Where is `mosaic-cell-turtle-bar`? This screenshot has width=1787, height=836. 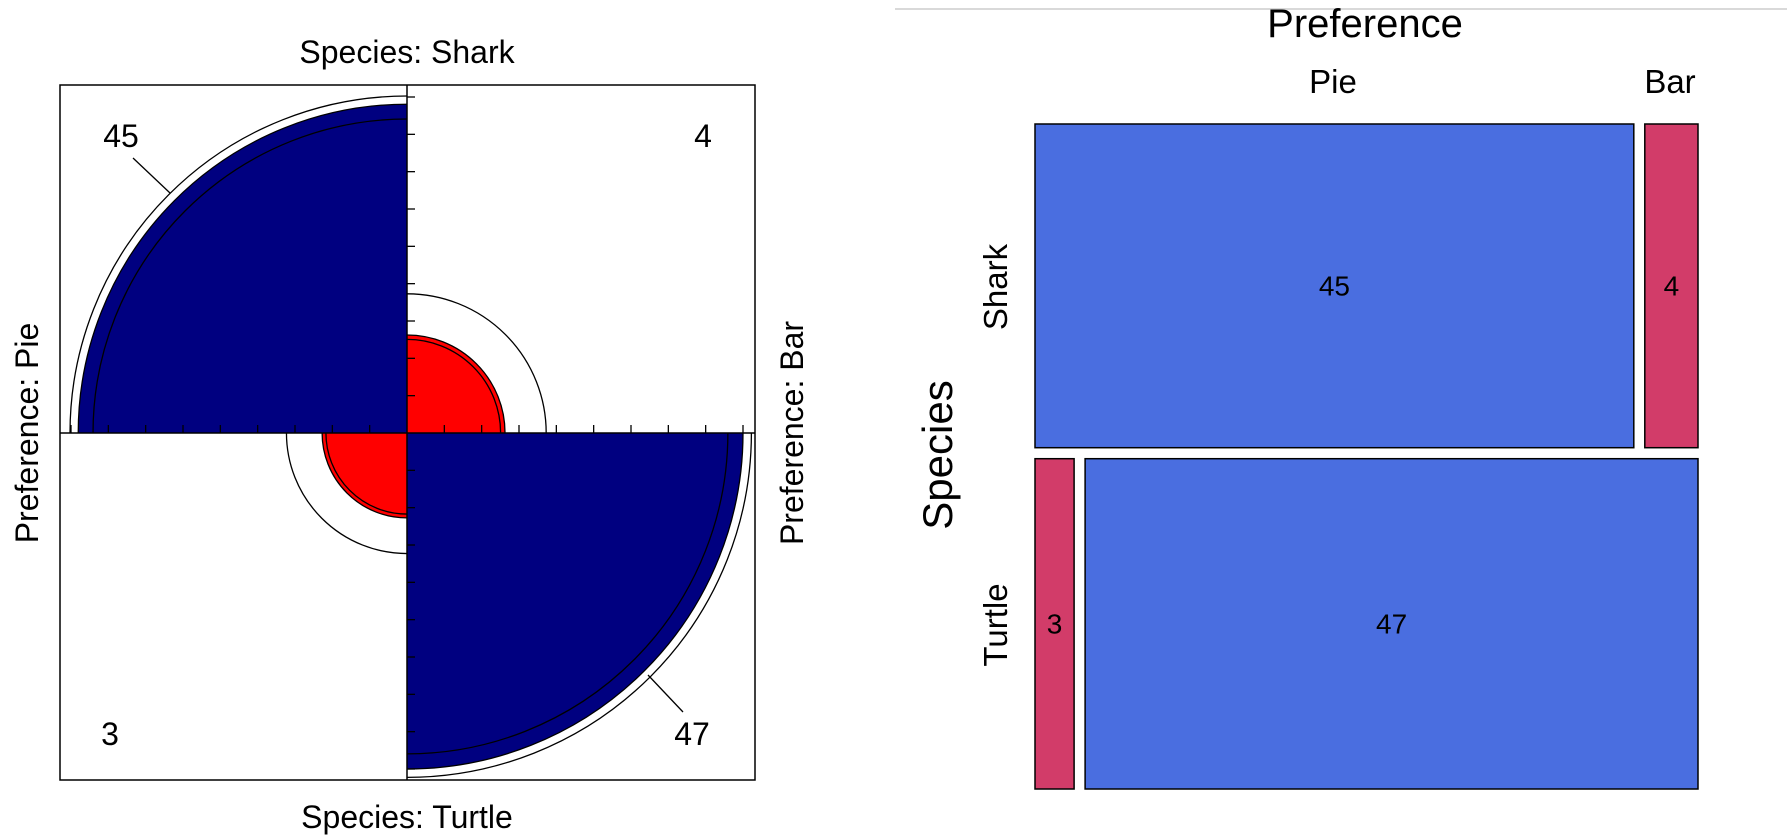
mosaic-cell-turtle-bar is located at coordinates (1054, 623).